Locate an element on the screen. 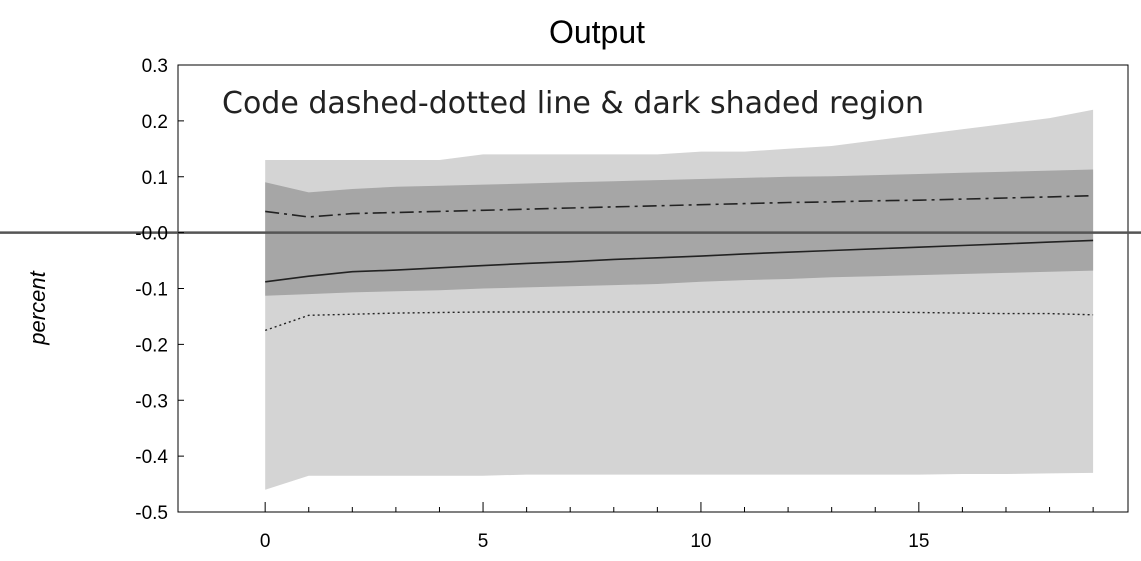 The image size is (1141, 561). series-line-solid is located at coordinates (679, 261).